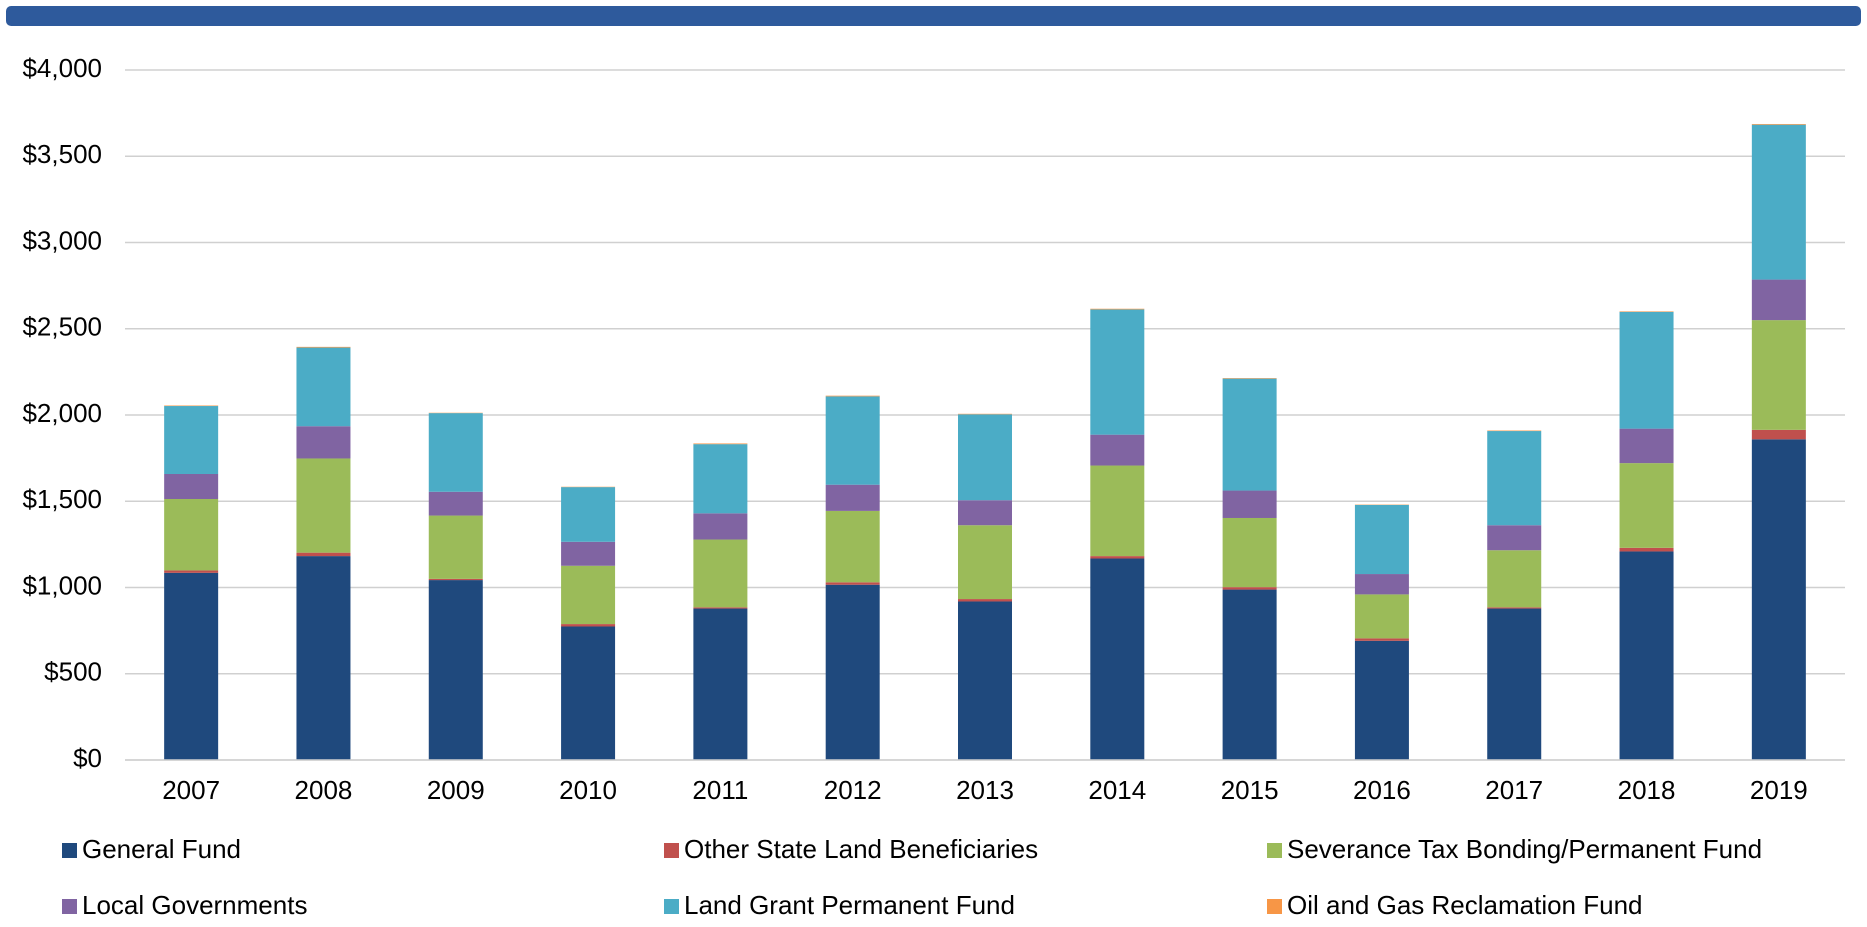  Describe the element at coordinates (194, 905) in the screenshot. I see `legend-label: Local Governments` at that location.